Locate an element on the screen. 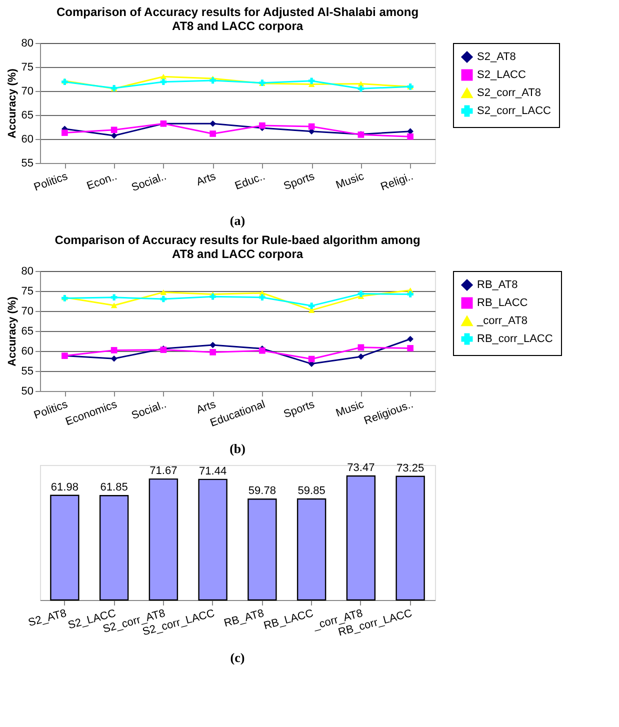 This screenshot has height=727, width=619. data-label: 61.98 is located at coordinates (64, 487).